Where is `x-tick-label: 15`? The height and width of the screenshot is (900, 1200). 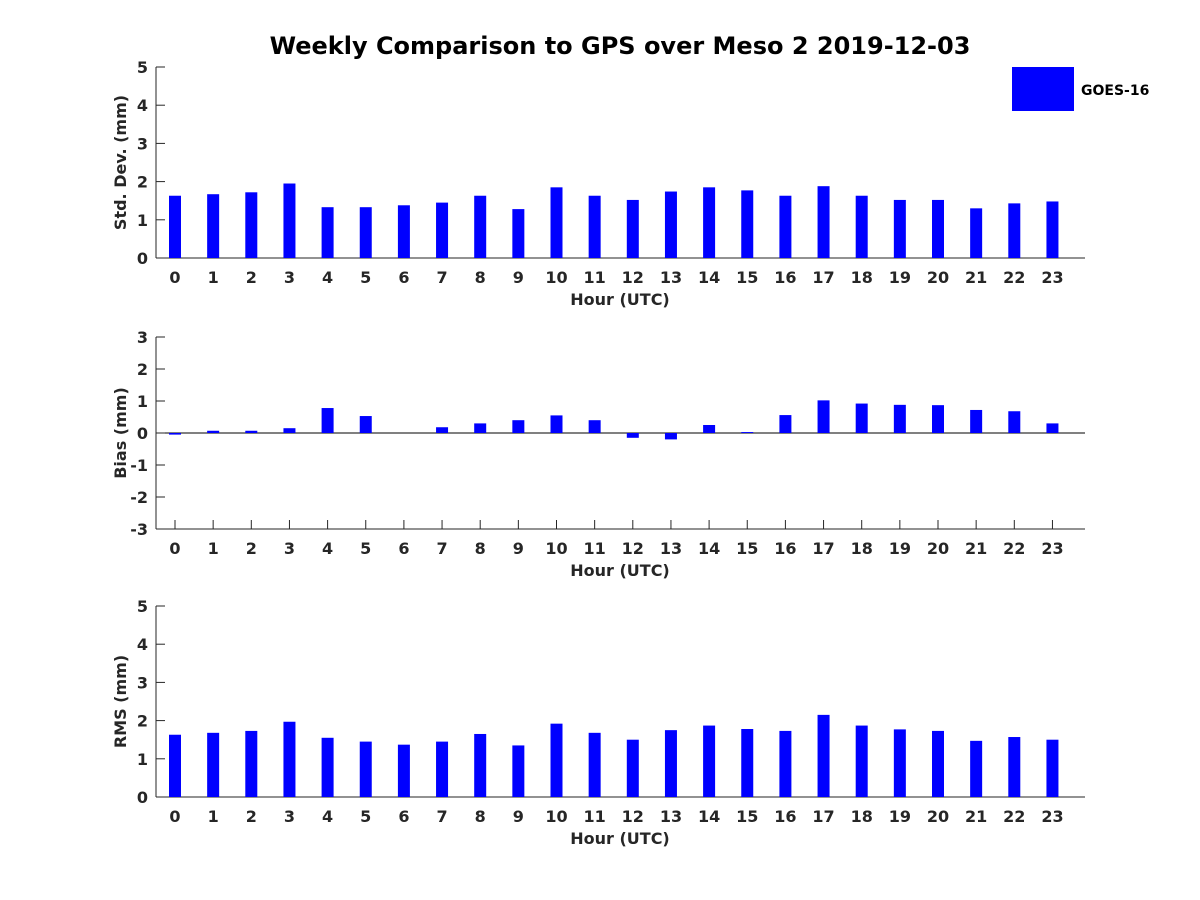
x-tick-label: 15 is located at coordinates (747, 548).